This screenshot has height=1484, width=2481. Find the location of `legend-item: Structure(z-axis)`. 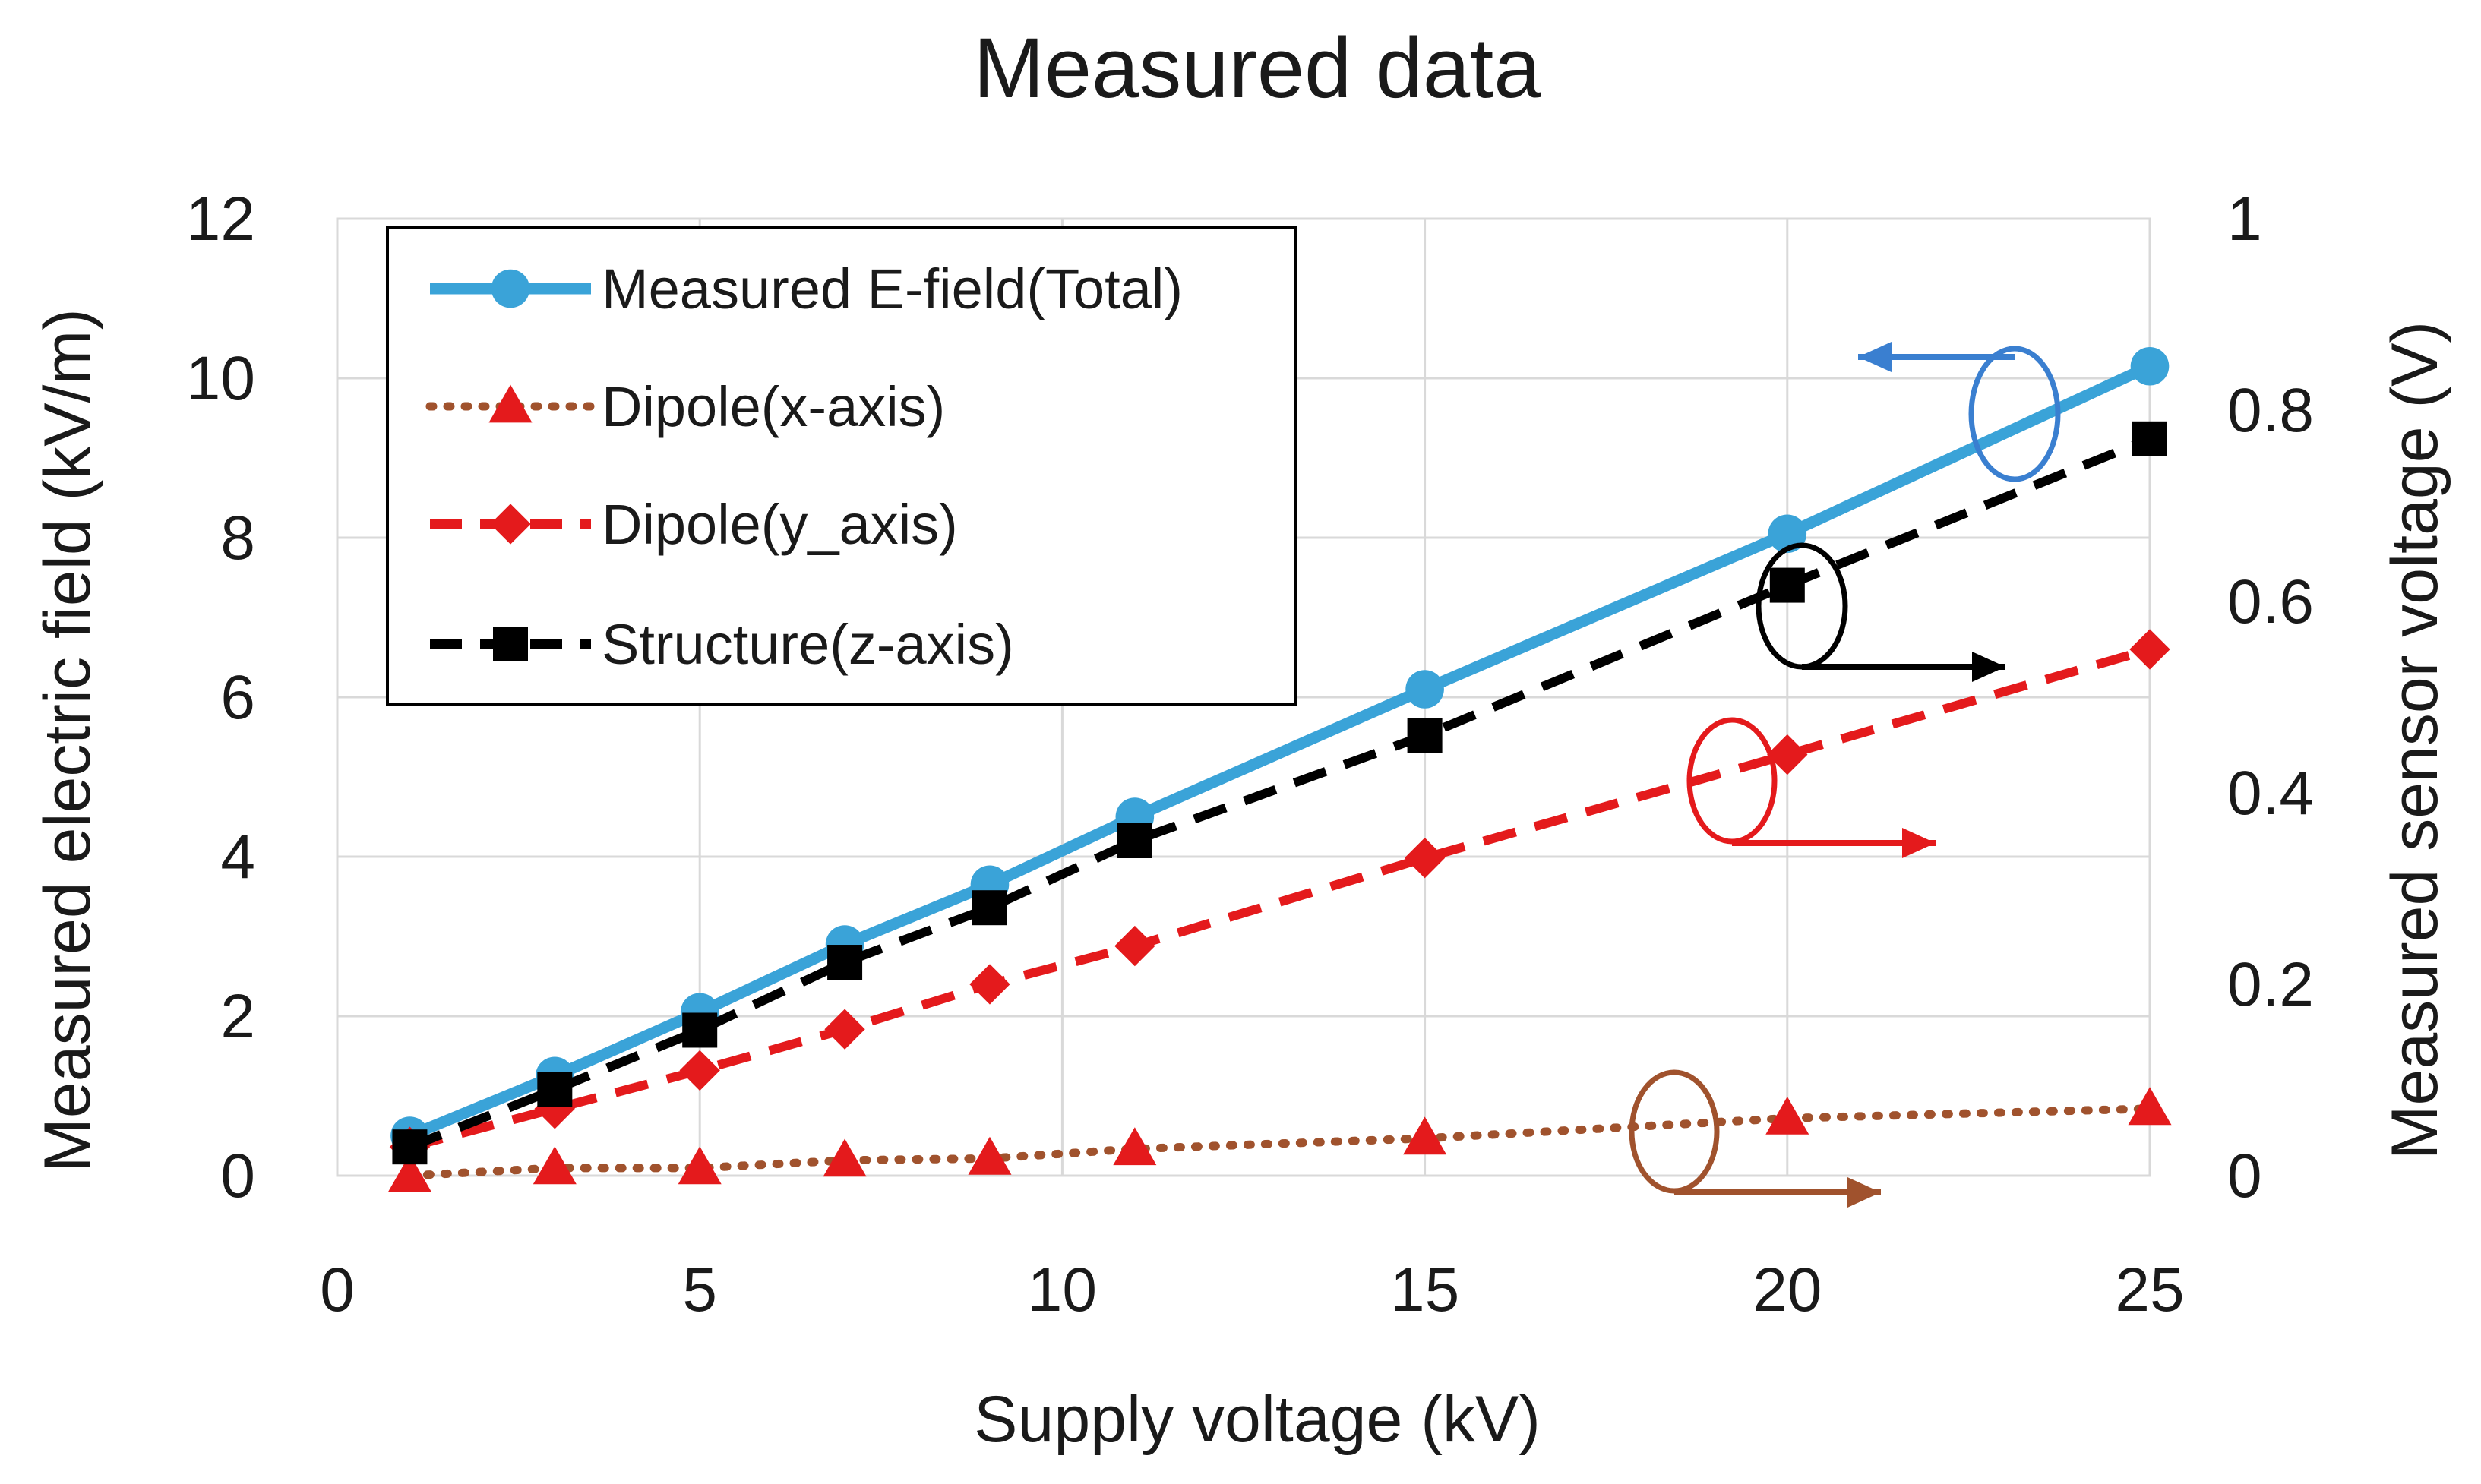

legend-item: Structure(z-axis) is located at coordinates (722, 644).